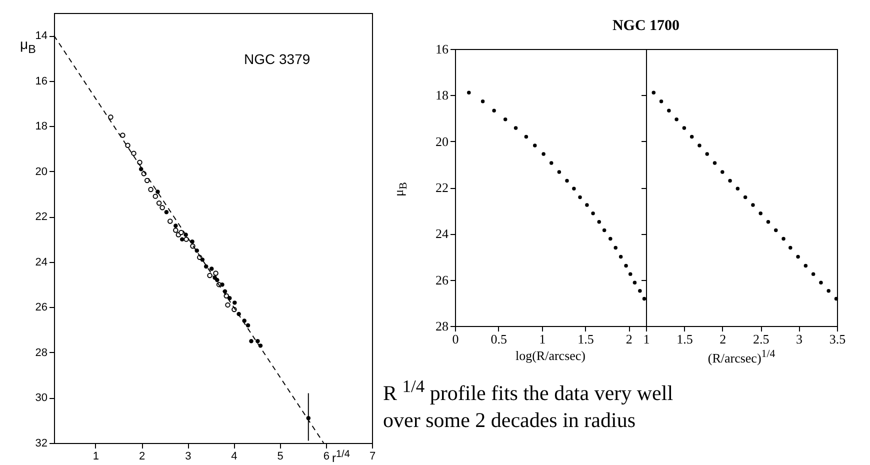 The height and width of the screenshot is (465, 870). What do you see at coordinates (499, 339) in the screenshot?
I see `x-tick-label: 0.5` at bounding box center [499, 339].